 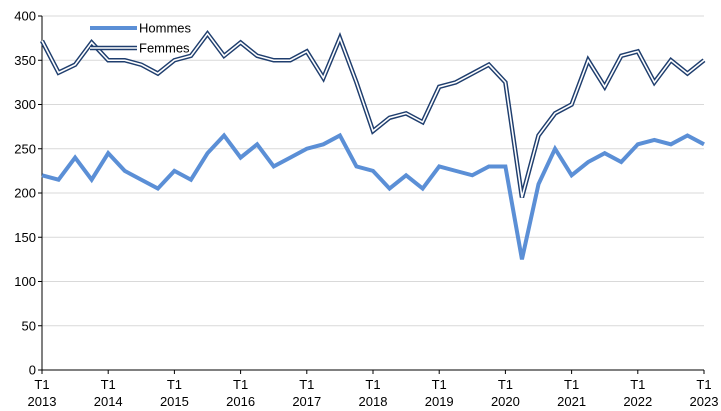 I want to click on y-tick-label: 350, so click(x=25, y=60).